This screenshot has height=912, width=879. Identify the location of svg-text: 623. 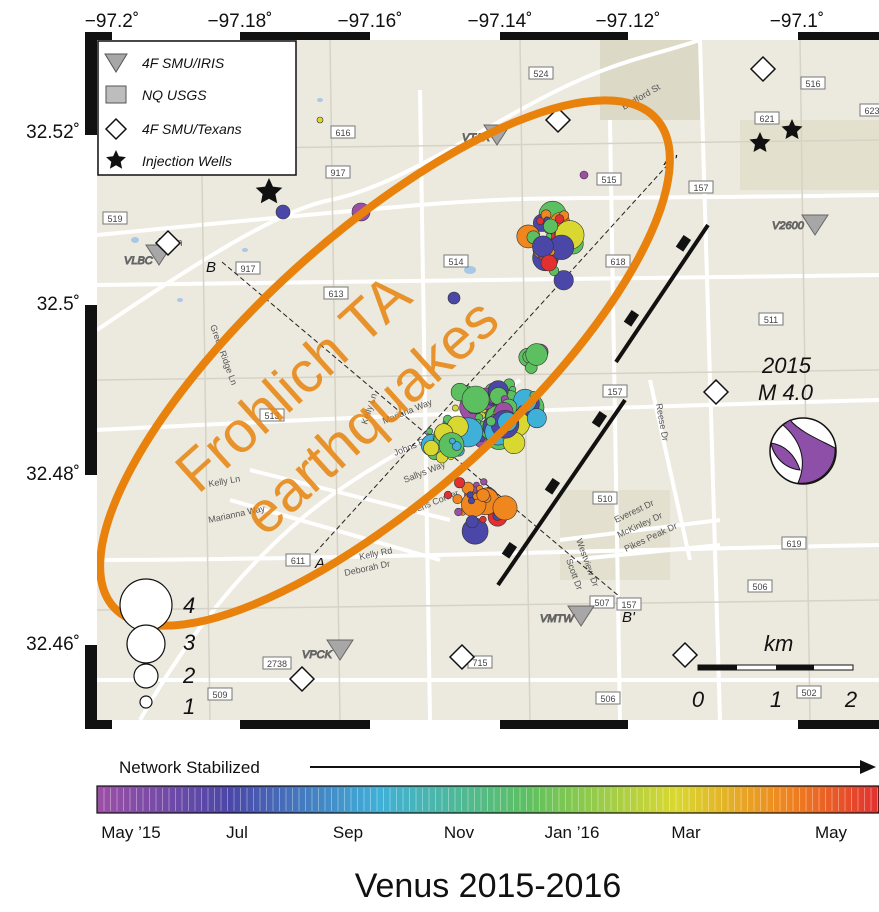
(871, 111).